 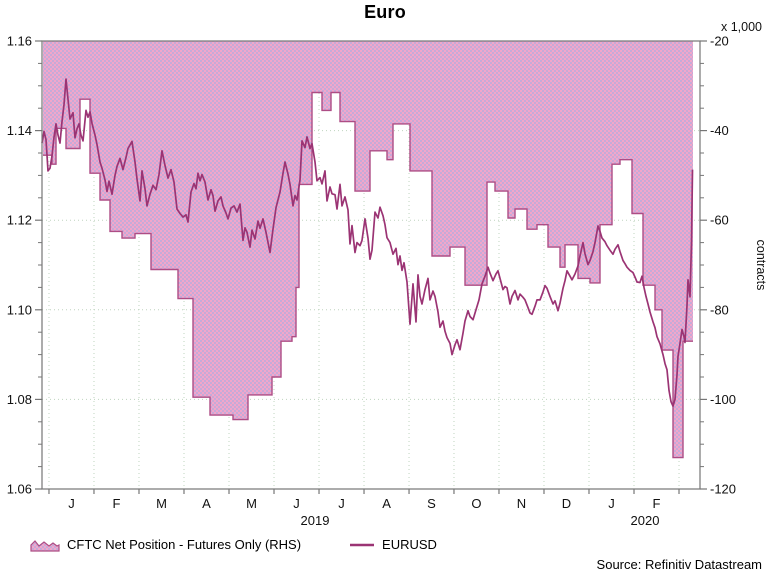 What do you see at coordinates (362, 545) in the screenshot?
I see `line-swatch-icon` at bounding box center [362, 545].